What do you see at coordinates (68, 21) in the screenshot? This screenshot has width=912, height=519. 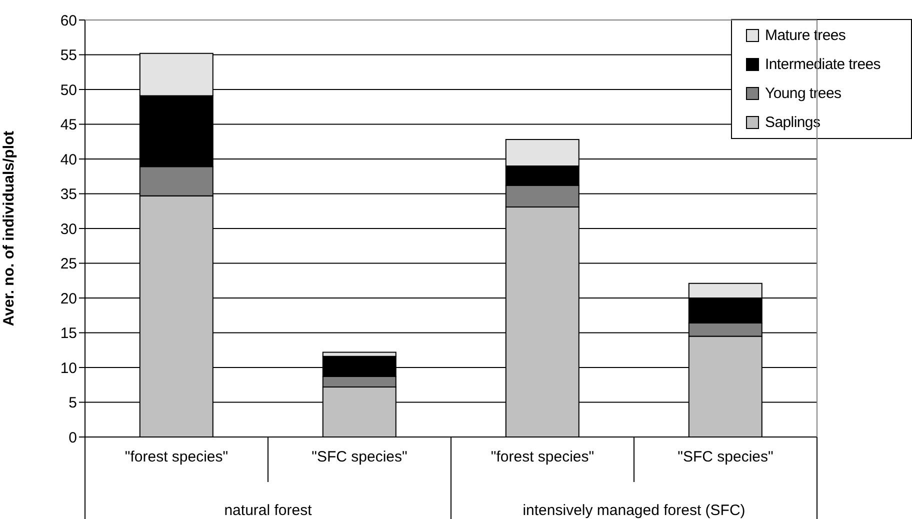 I see `y-tick-label: 60` at bounding box center [68, 21].